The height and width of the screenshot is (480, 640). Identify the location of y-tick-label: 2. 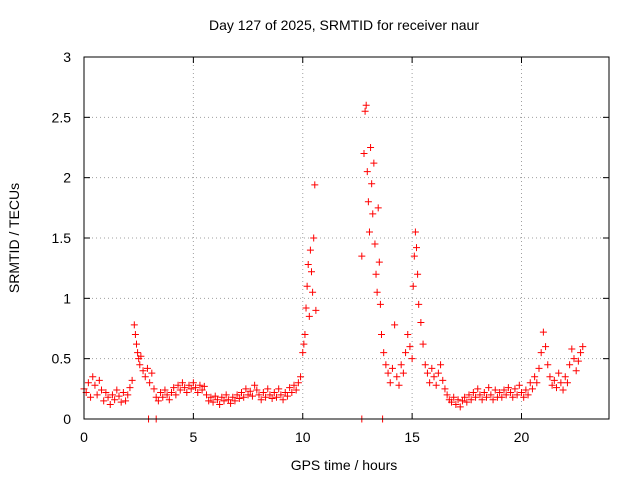
(67, 178).